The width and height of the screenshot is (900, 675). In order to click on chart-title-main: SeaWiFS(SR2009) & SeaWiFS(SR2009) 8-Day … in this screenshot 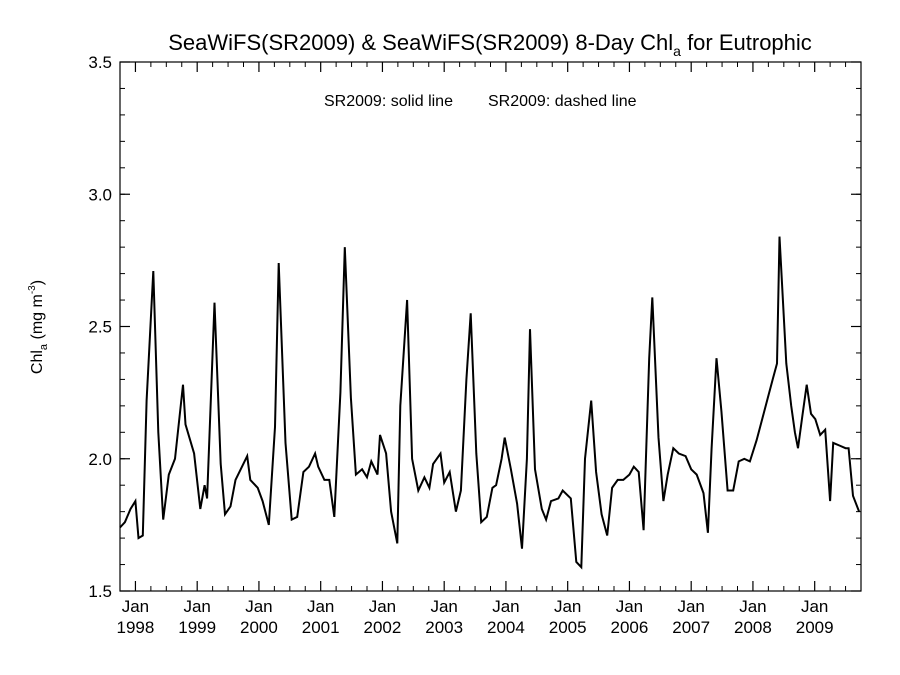, I will do `click(420, 42)`.